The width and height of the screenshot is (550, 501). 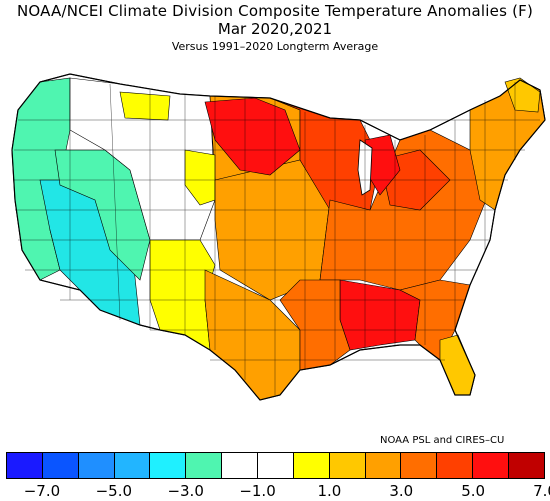 What do you see at coordinates (401, 491) in the screenshot?
I see `legend-tick-label: 3.0` at bounding box center [401, 491].